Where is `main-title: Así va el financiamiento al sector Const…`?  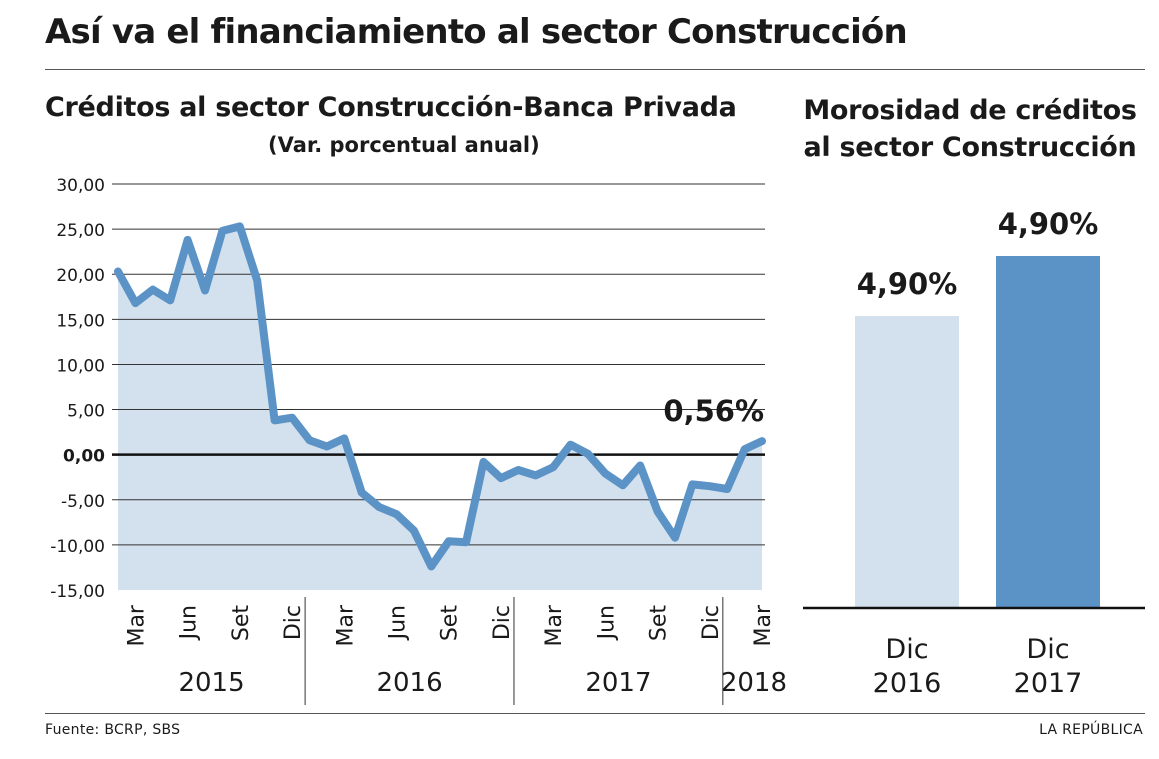
main-title: Así va el financiamiento al sector Const… is located at coordinates (476, 32).